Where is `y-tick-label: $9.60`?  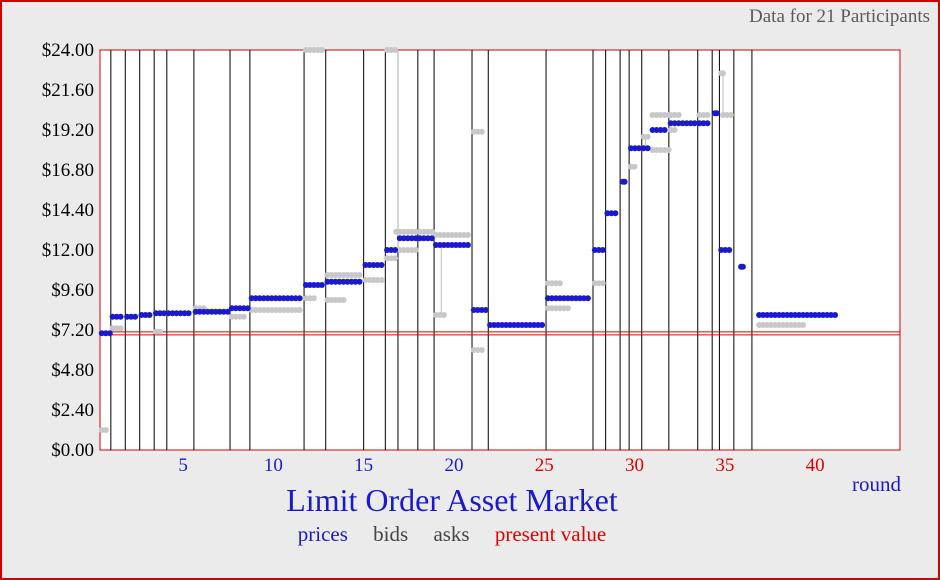
y-tick-label: $9.60 is located at coordinates (72, 290).